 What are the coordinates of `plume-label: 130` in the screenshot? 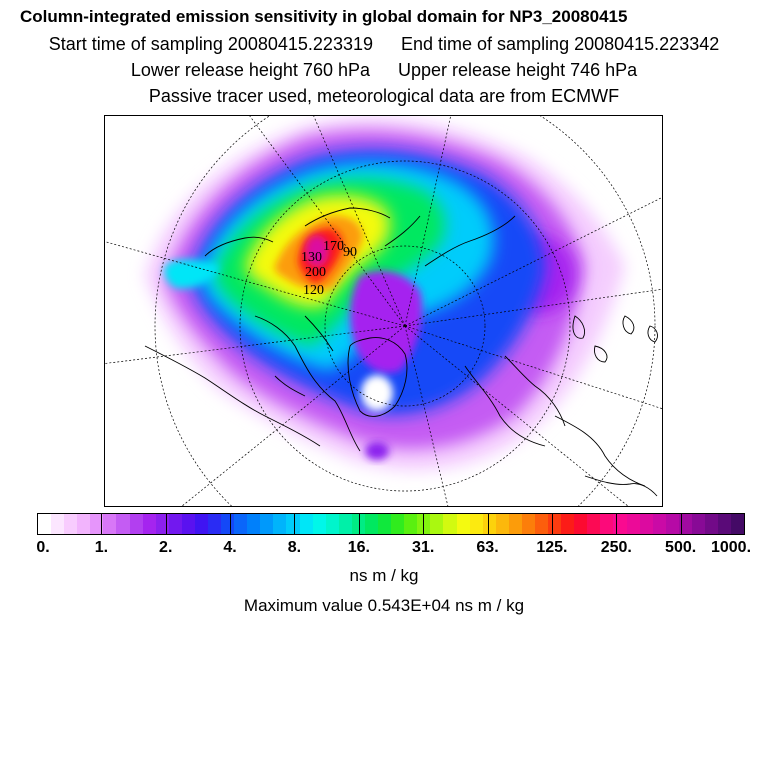 It's located at (311, 257).